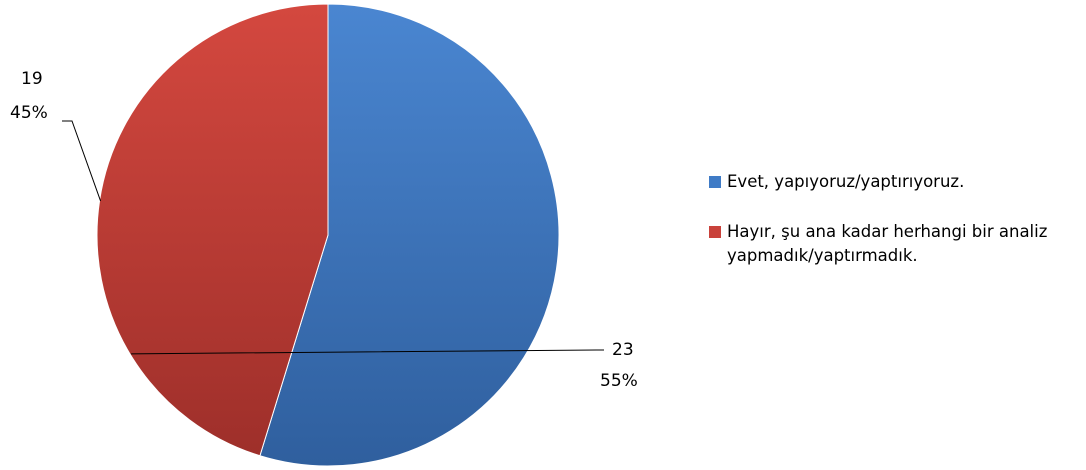 The height and width of the screenshot is (470, 1086). I want to click on legend-item-evet: Evet, yapıyoruz/yaptırıyoruz., so click(894, 182).